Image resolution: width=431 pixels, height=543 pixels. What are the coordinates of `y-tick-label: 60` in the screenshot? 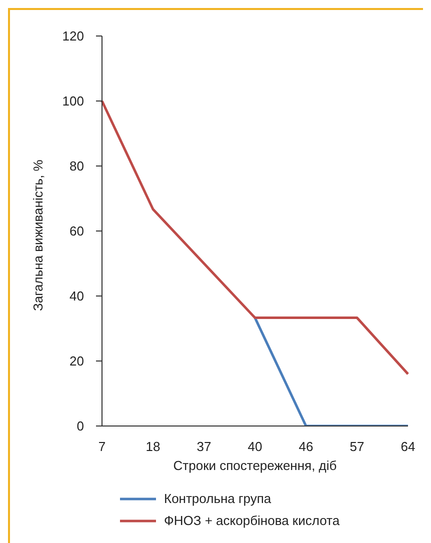 It's located at (77, 231).